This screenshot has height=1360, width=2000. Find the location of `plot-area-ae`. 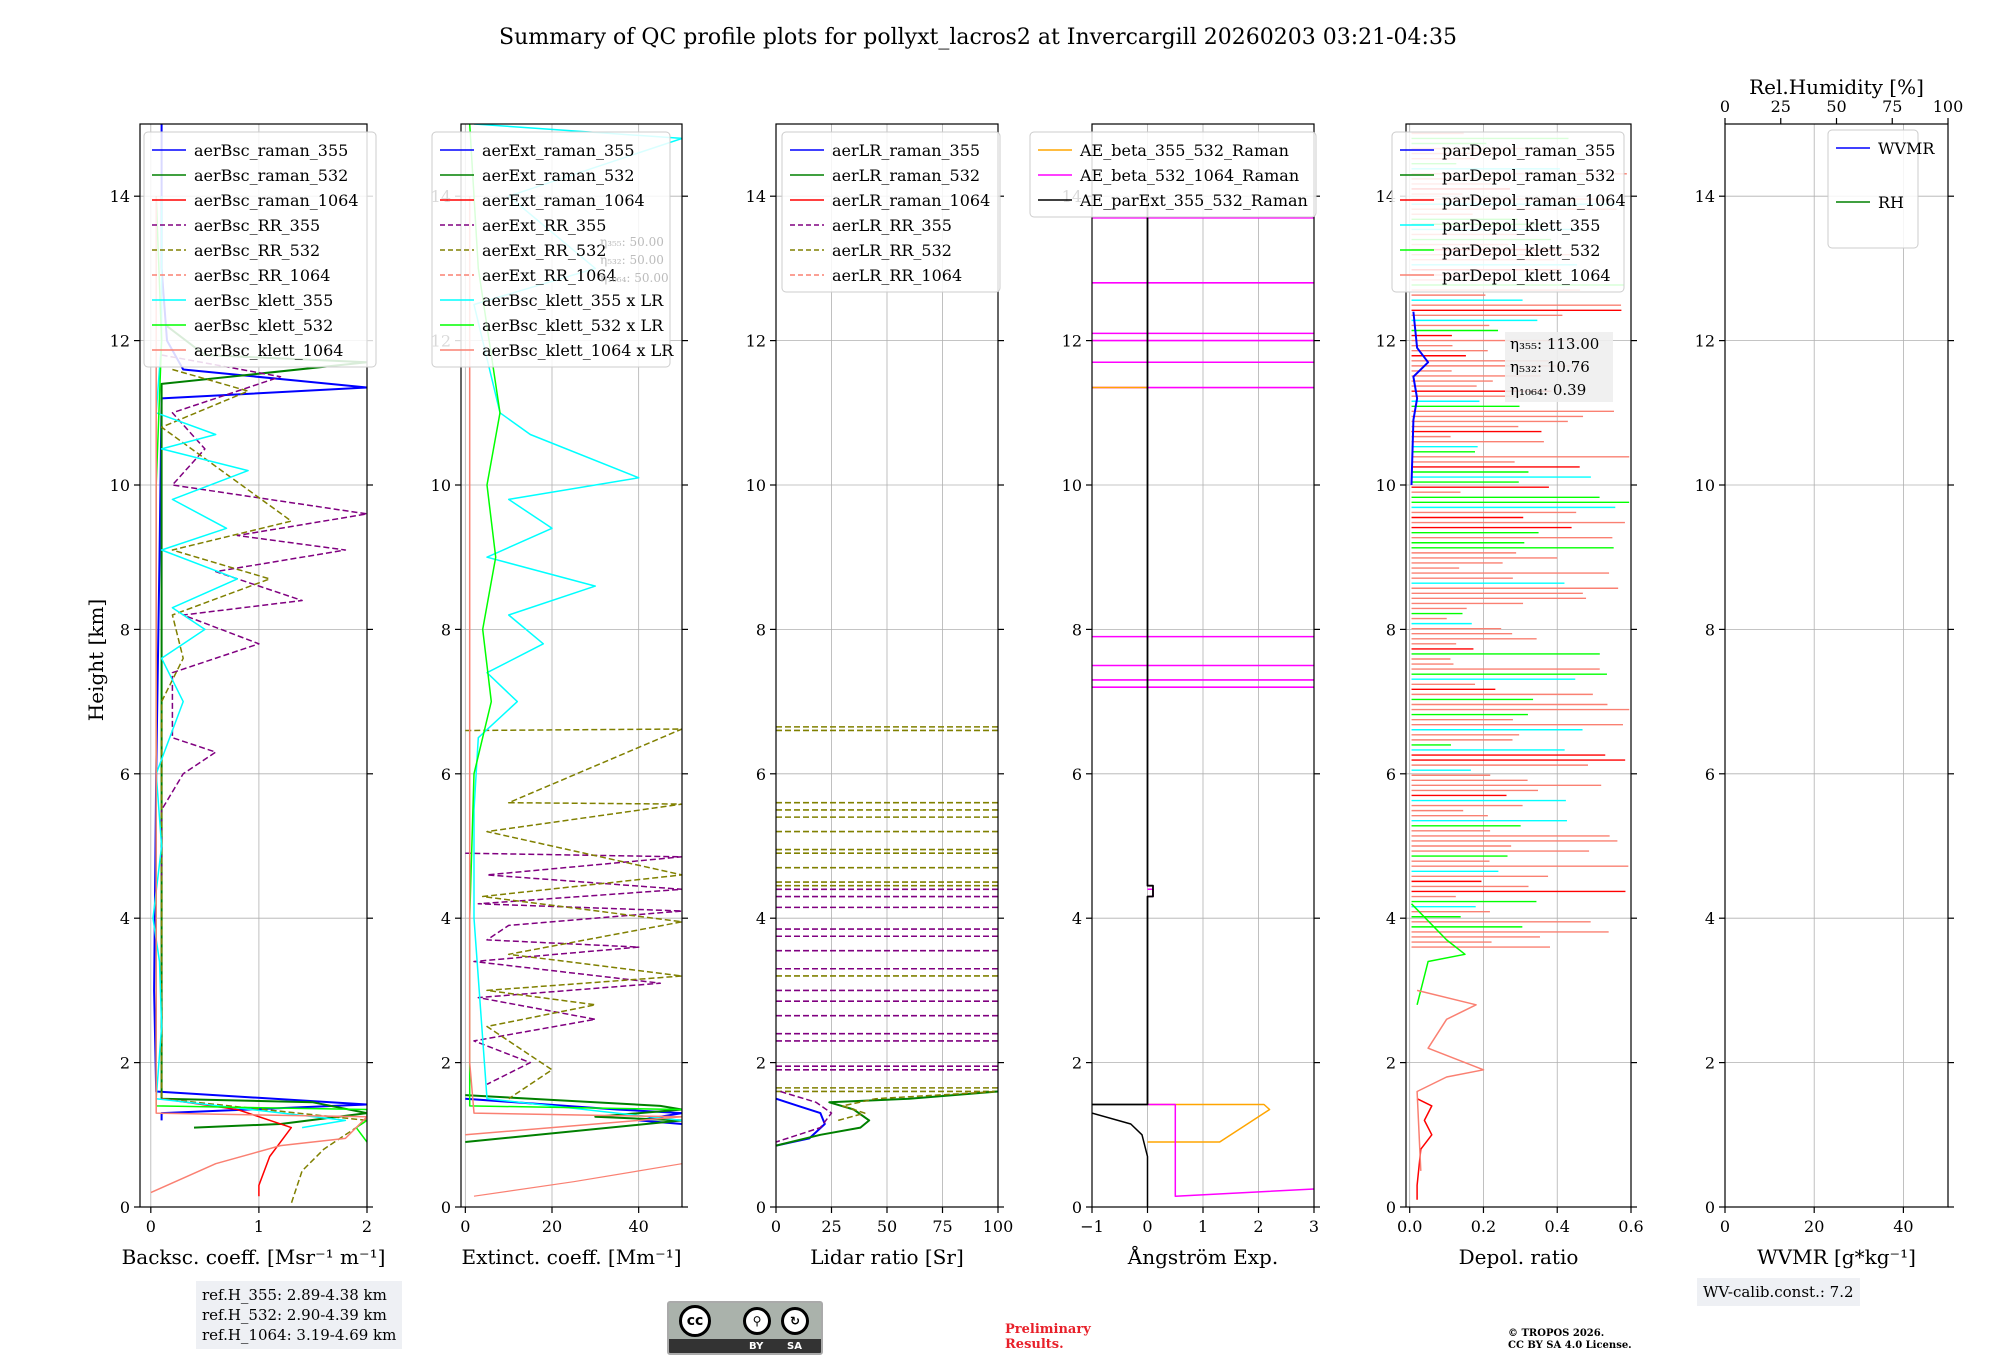

plot-area-ae is located at coordinates (1203, 701).